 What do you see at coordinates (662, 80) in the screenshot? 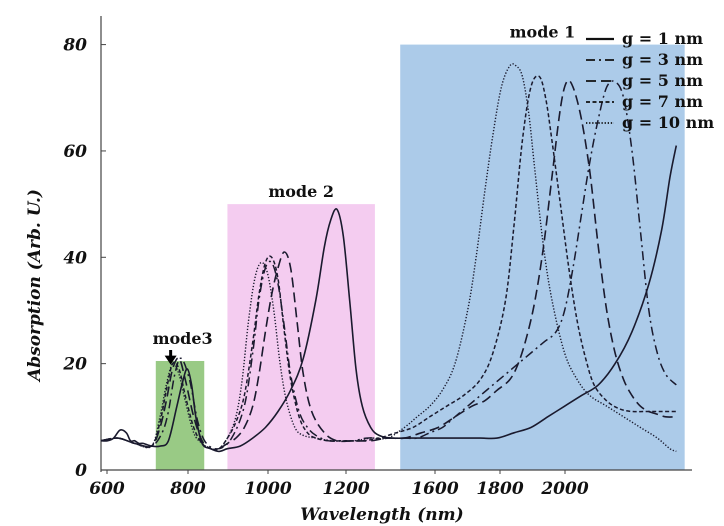
I see `legend-label-3: g = 5 nm` at bounding box center [662, 80].